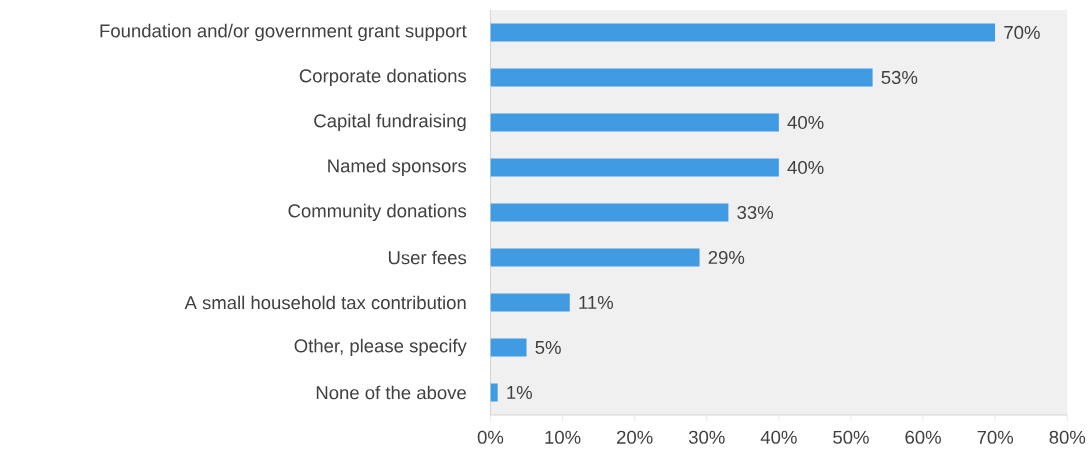 Image resolution: width=1092 pixels, height=455 pixels. What do you see at coordinates (390, 122) in the screenshot?
I see `y-tick-label: Capital fundraising` at bounding box center [390, 122].